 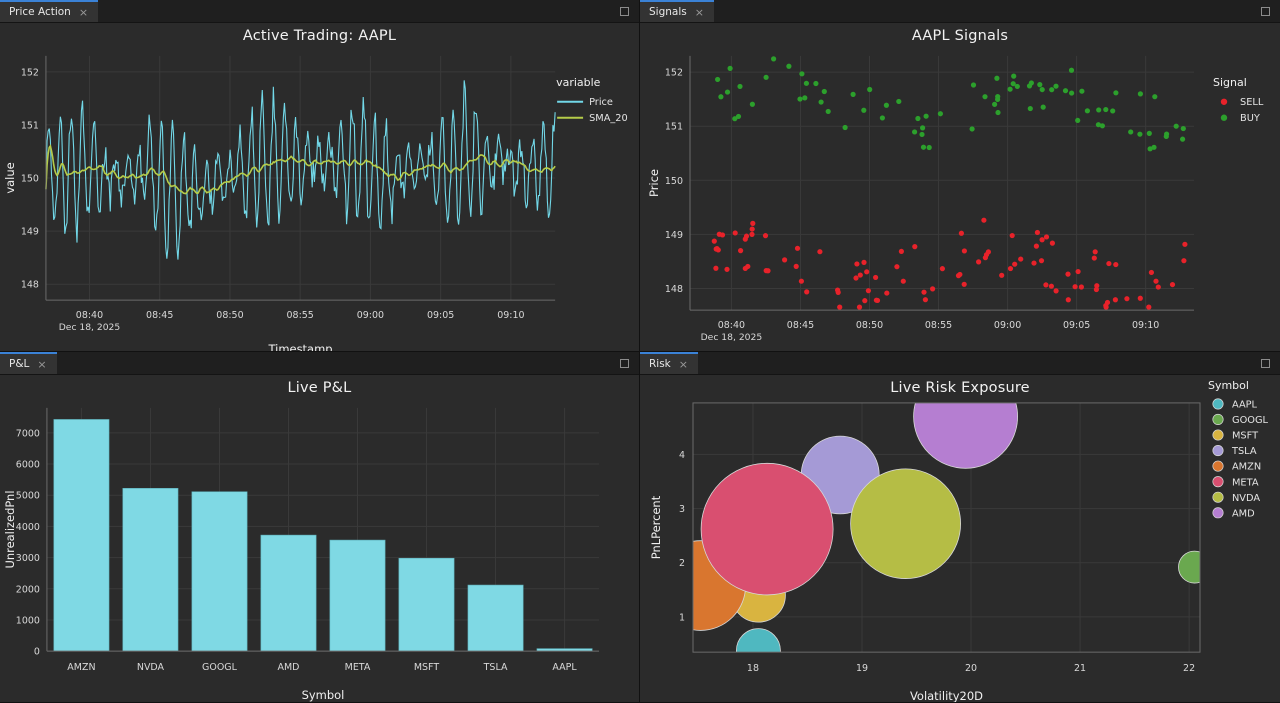 I want to click on bubble-aapl, so click(x=758, y=650).